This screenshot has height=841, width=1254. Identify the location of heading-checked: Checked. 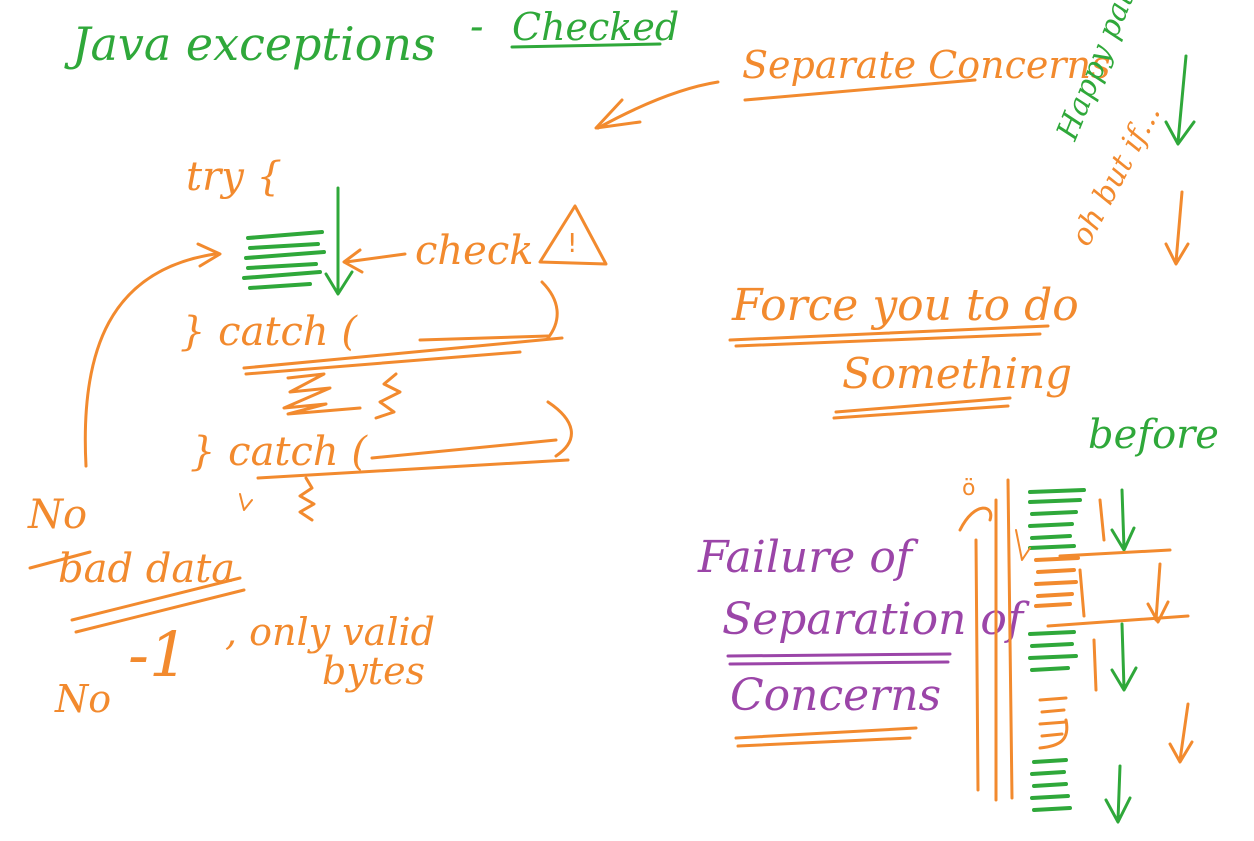
(595, 27).